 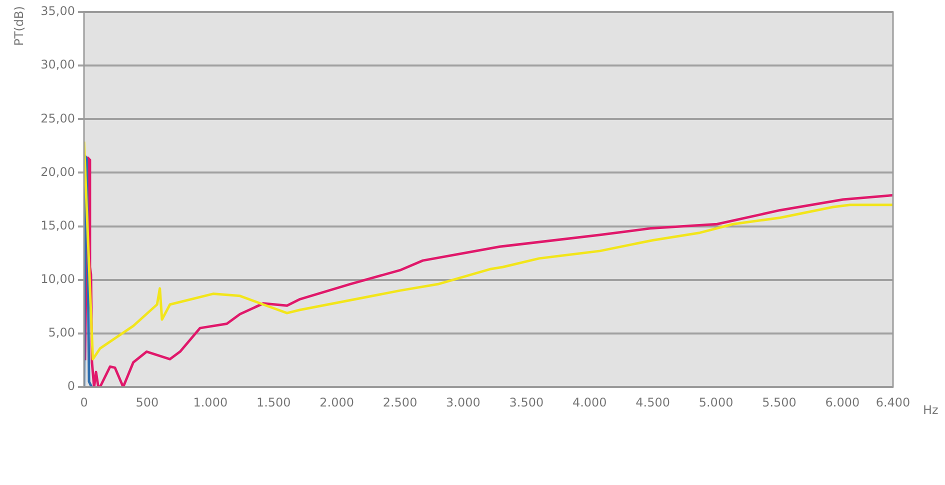 What do you see at coordinates (589, 402) in the screenshot?
I see `x-tick-label: 4.000` at bounding box center [589, 402].